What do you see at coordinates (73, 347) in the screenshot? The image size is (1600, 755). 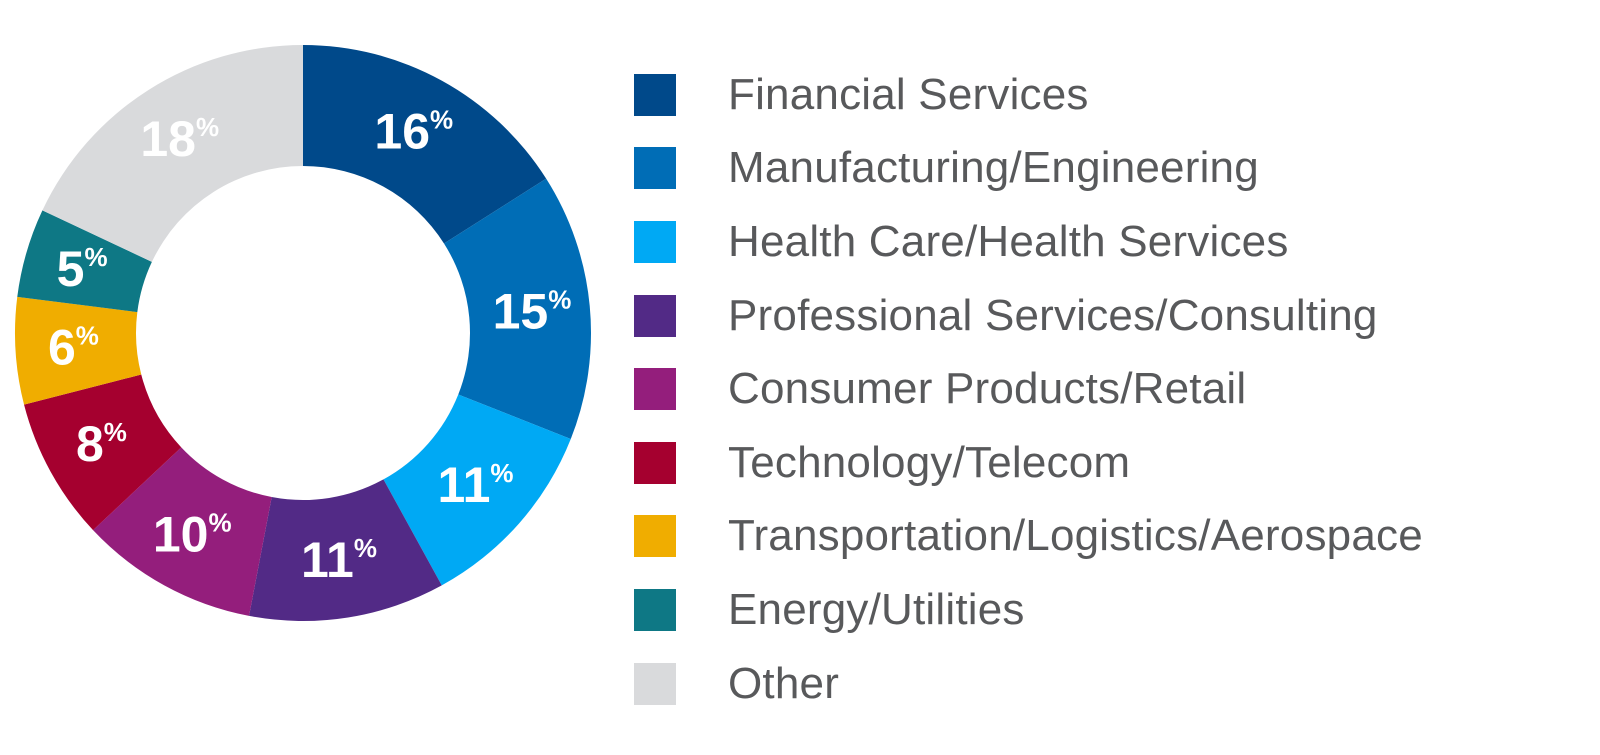 I see `slice-label-transportation-logistics-aerospace: 6%` at bounding box center [73, 347].